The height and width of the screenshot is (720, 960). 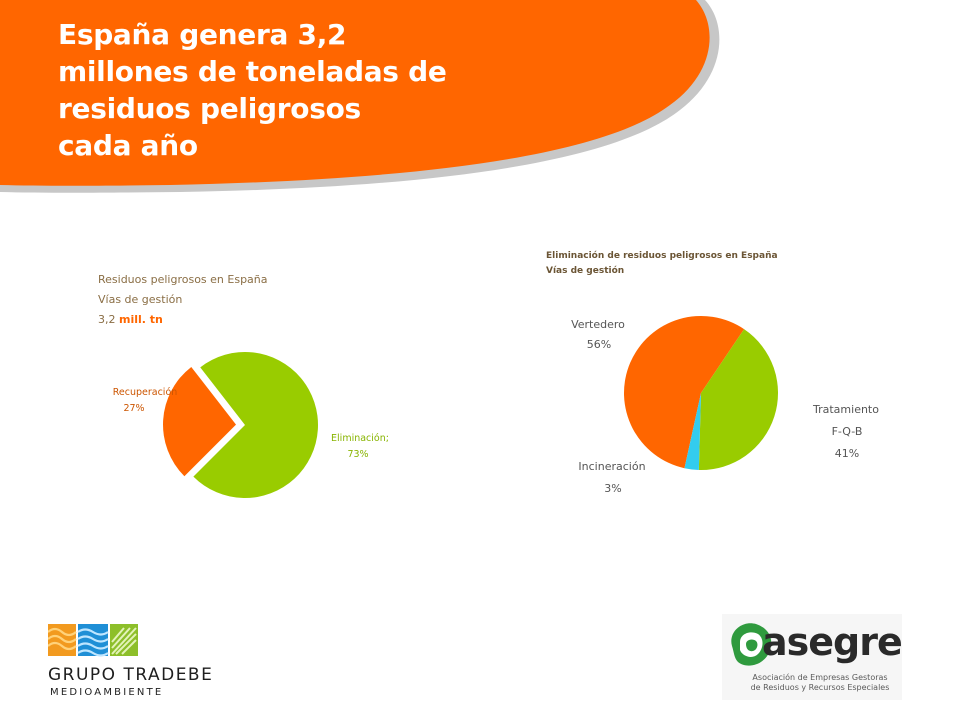 What do you see at coordinates (183, 320) in the screenshot?
I see `chart1-total: 3,2 mill. tn` at bounding box center [183, 320].